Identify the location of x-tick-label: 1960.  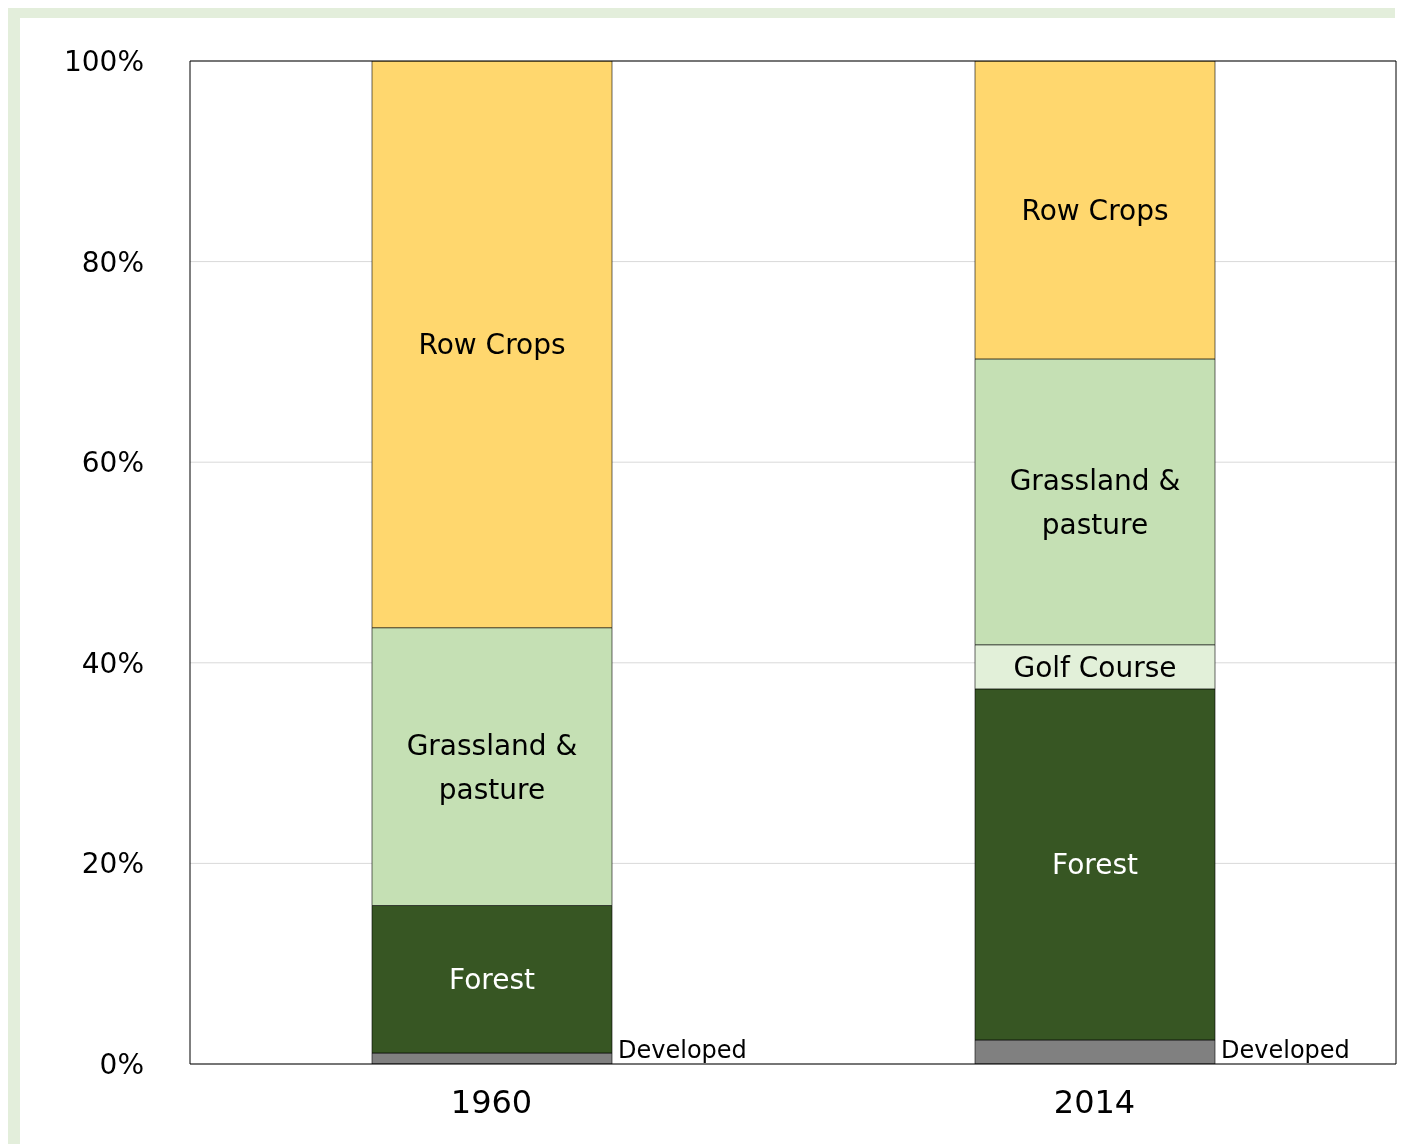
(491, 1101).